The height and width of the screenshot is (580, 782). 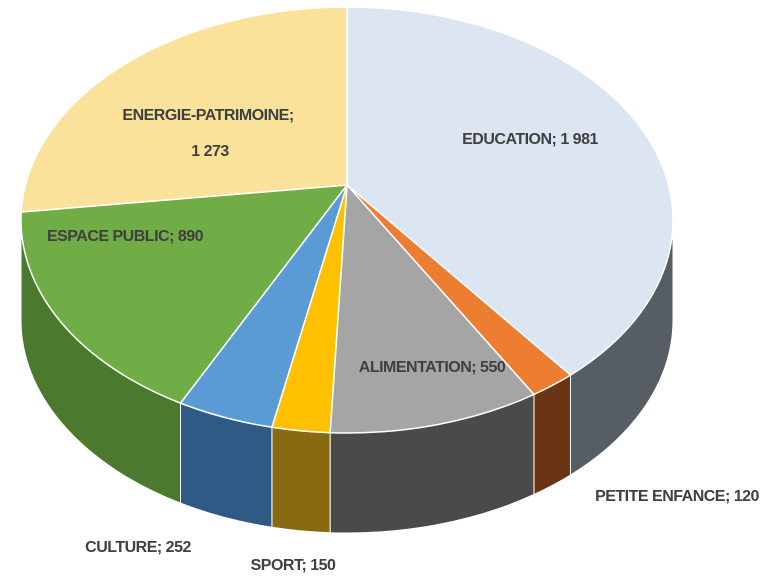 I want to click on data-label: EDUCATION; 1 981, so click(x=530, y=139).